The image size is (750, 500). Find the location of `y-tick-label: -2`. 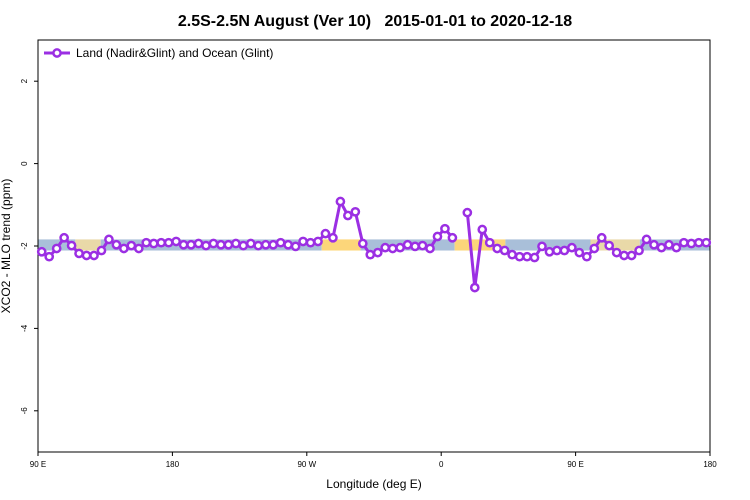

y-tick-label: -2 is located at coordinates (24, 246).